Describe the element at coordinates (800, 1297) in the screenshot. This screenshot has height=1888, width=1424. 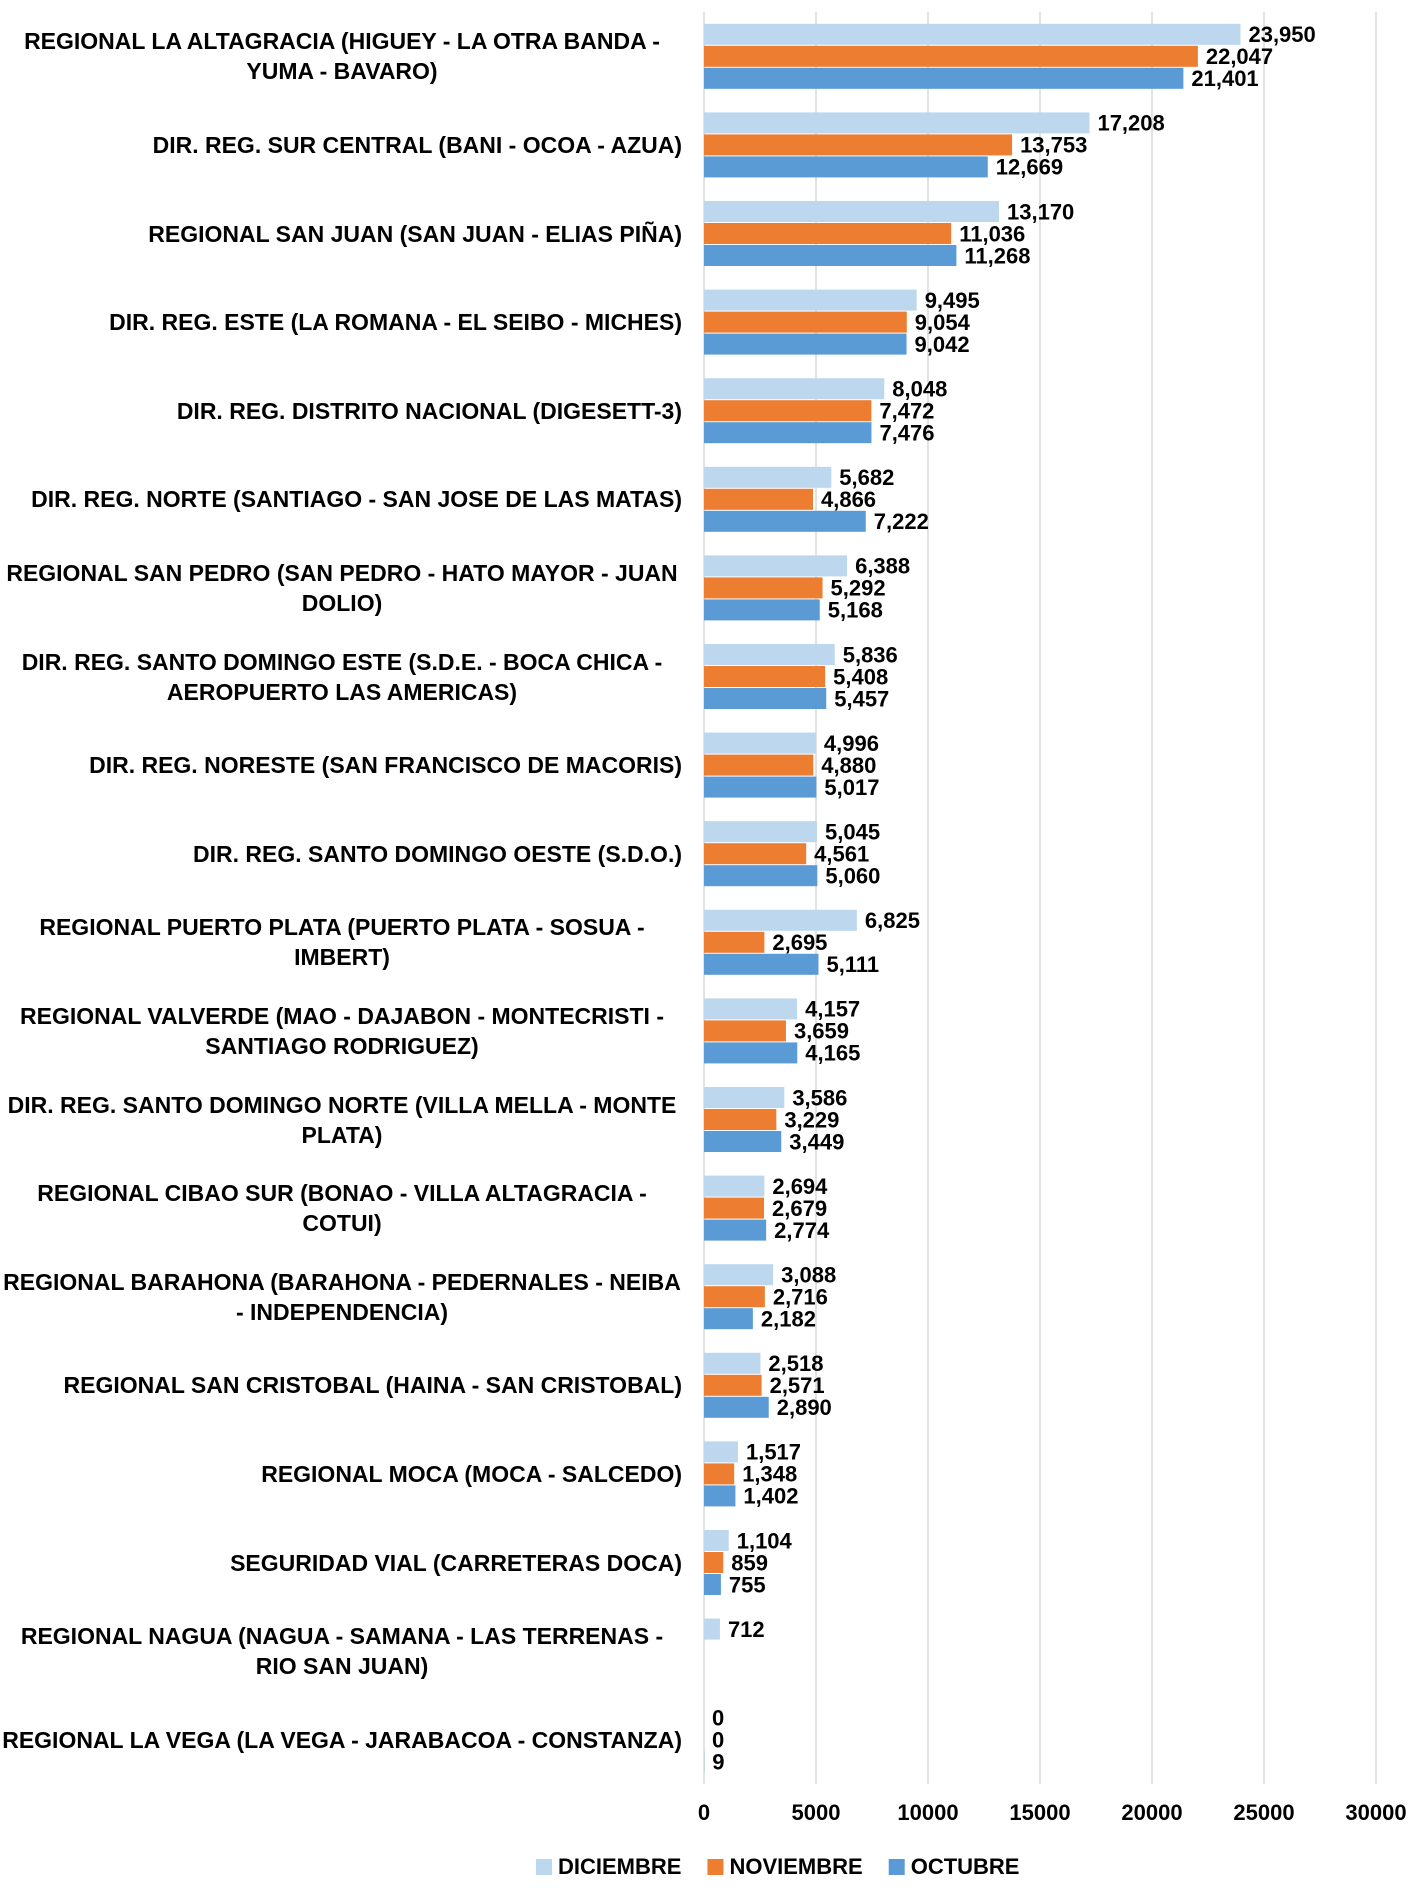
I see `value-label: 2,716` at that location.